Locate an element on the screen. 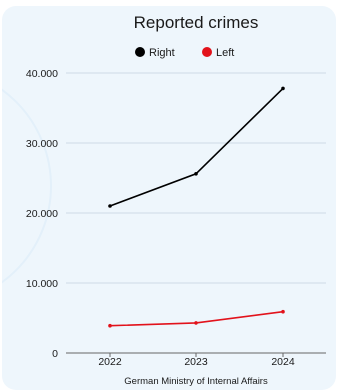  y-tick-label: 20.000 is located at coordinates (42, 214).